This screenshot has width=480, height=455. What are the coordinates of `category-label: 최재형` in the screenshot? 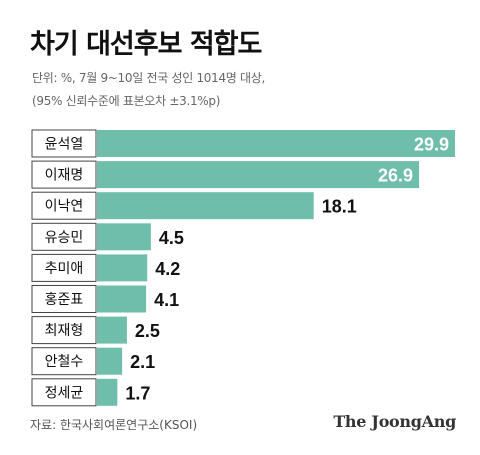 It's located at (64, 331).